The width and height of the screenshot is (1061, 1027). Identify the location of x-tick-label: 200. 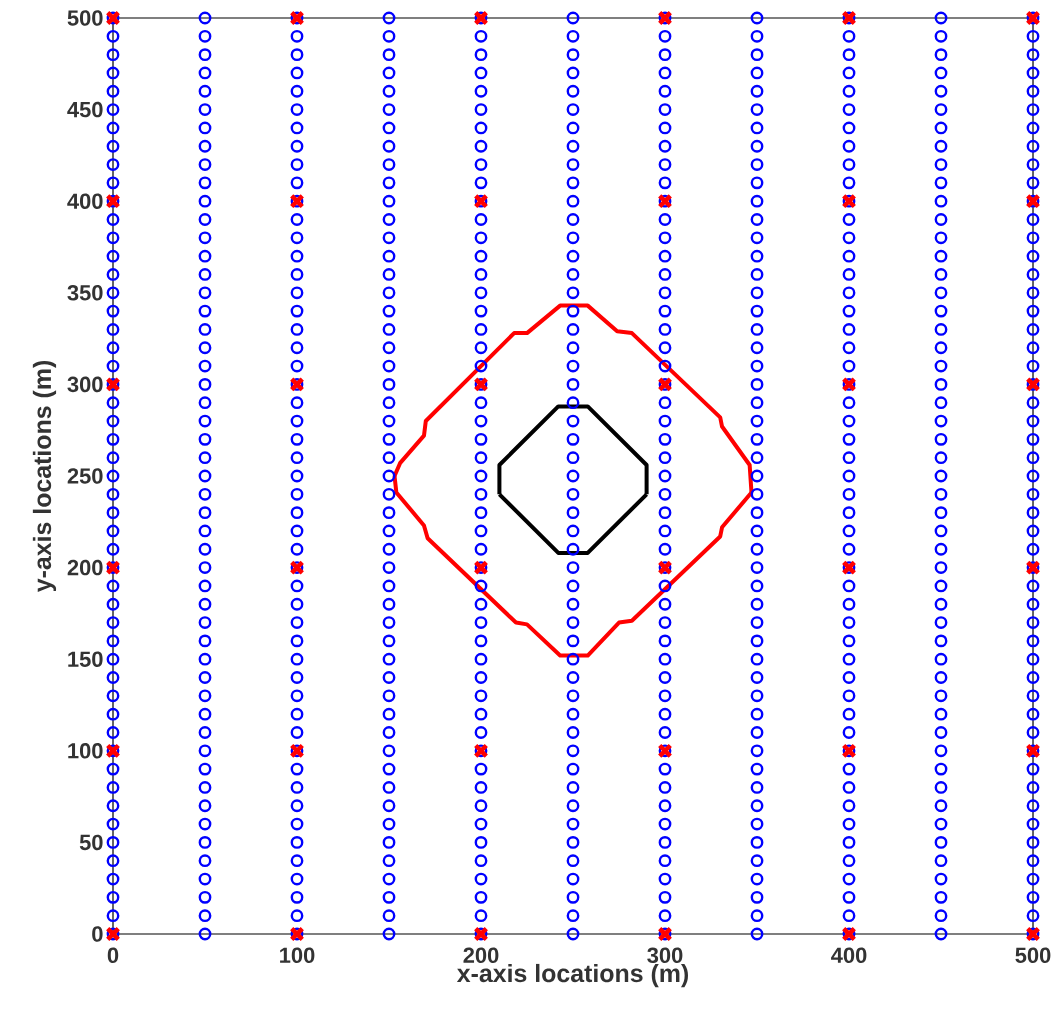
(481, 955).